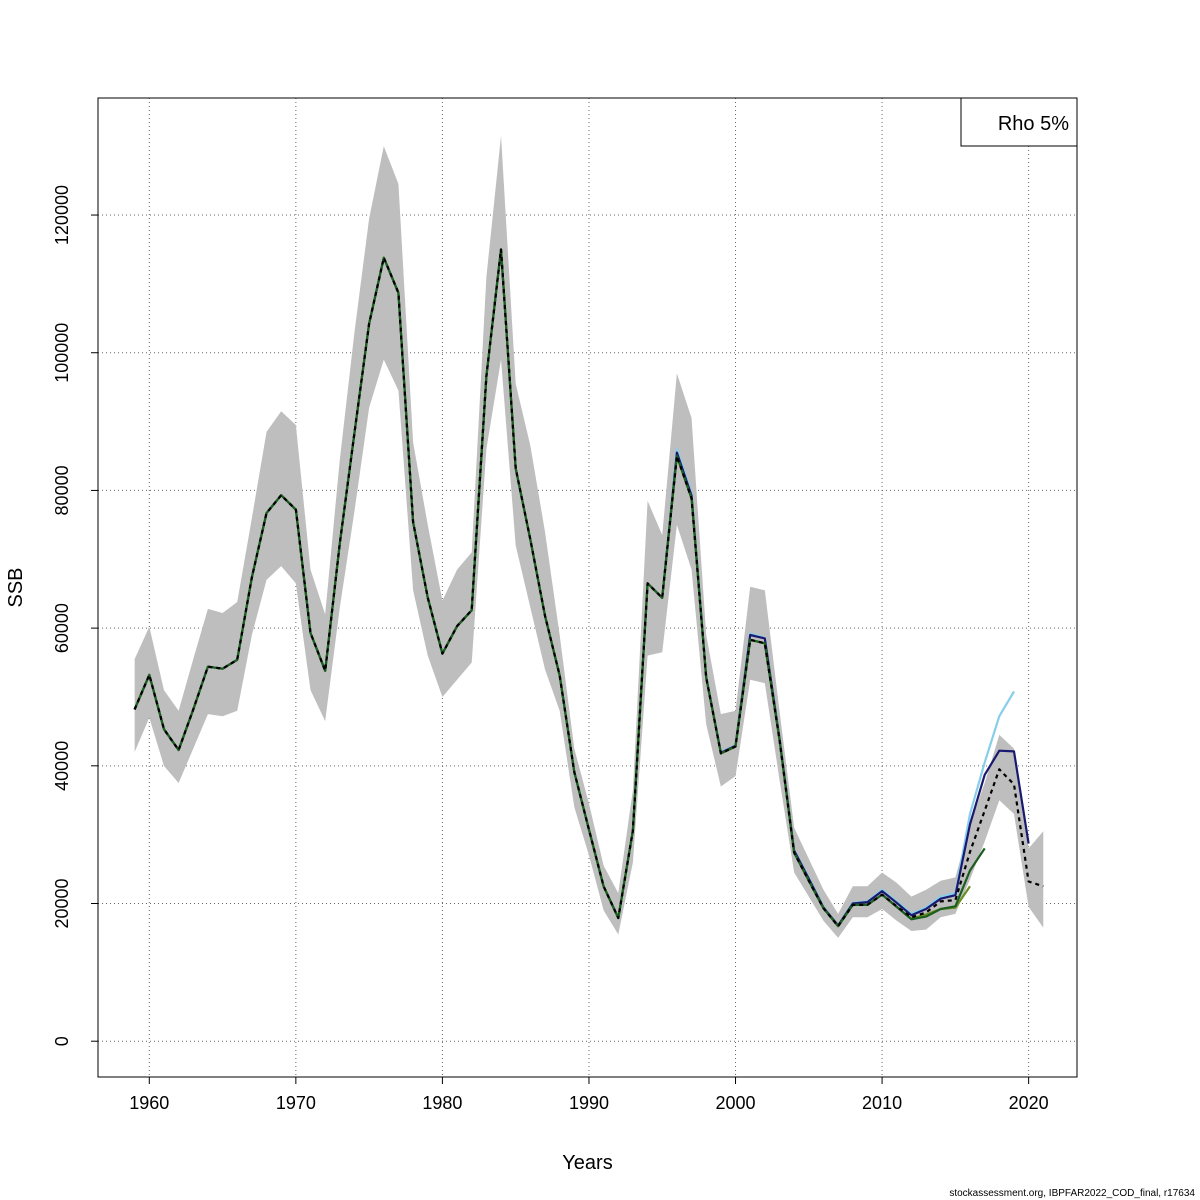  I want to click on x-tick-label: 1990, so click(589, 1103).